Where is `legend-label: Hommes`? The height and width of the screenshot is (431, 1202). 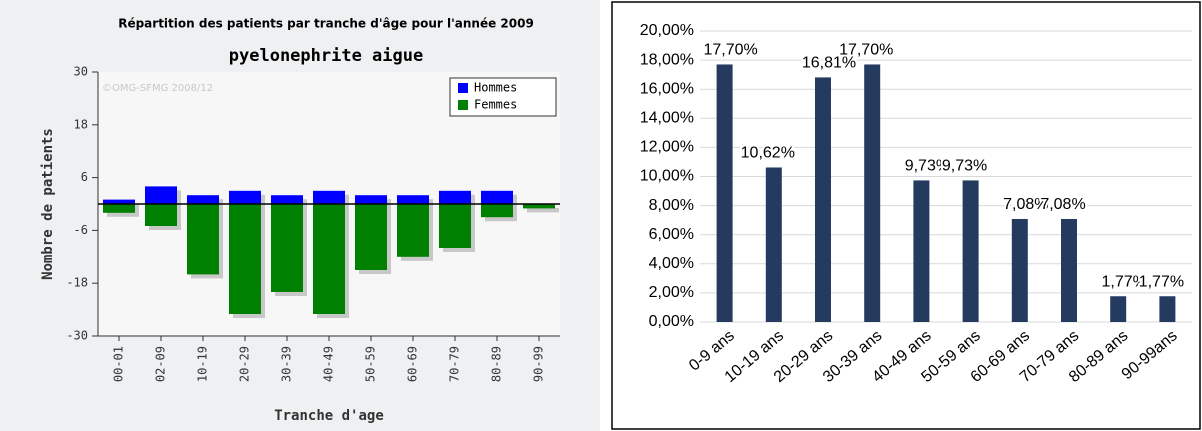 legend-label: Hommes is located at coordinates (495, 88).